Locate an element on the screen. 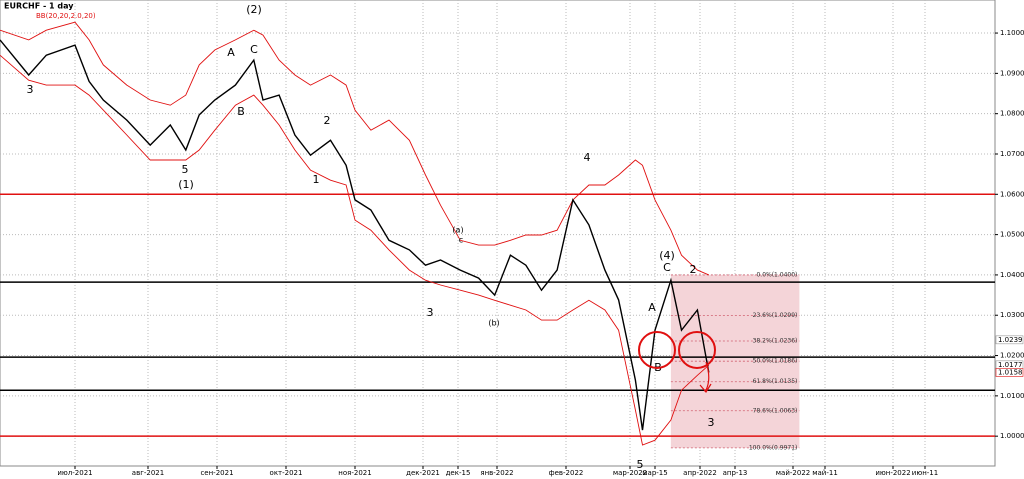 The image size is (1024, 479). x-tick-label: апр-2022 is located at coordinates (700, 473).